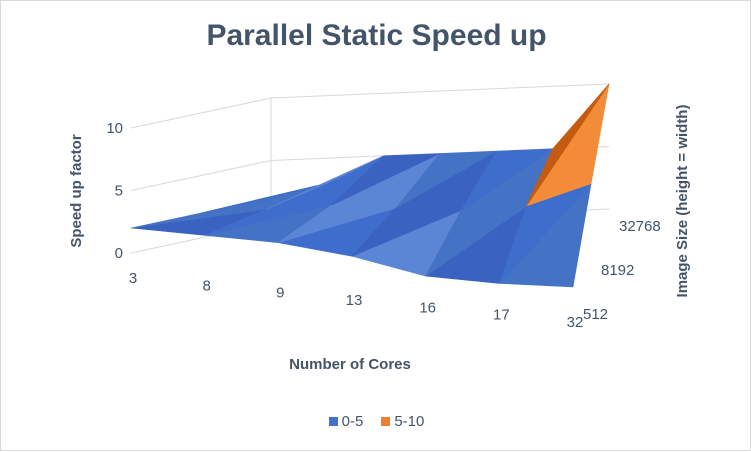  What do you see at coordinates (350, 364) in the screenshot?
I see `x-axis-title: Number of Cores` at bounding box center [350, 364].